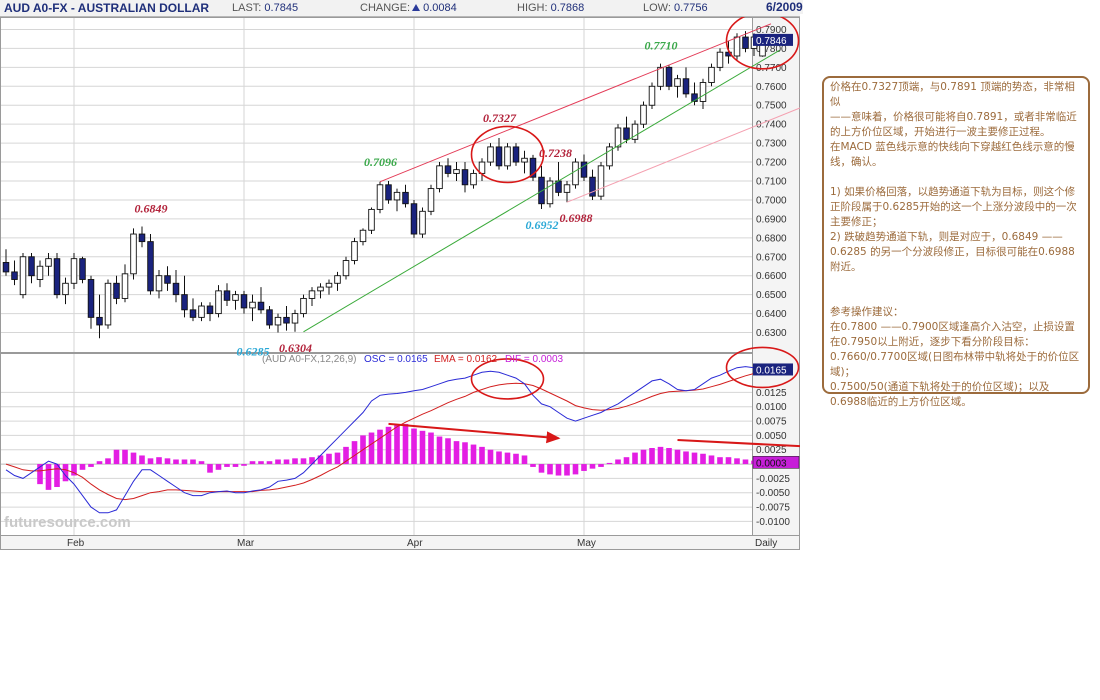 This screenshot has height=700, width=1100. What do you see at coordinates (380, 162) in the screenshot?
I see `price-annotation: 0.7096` at bounding box center [380, 162].